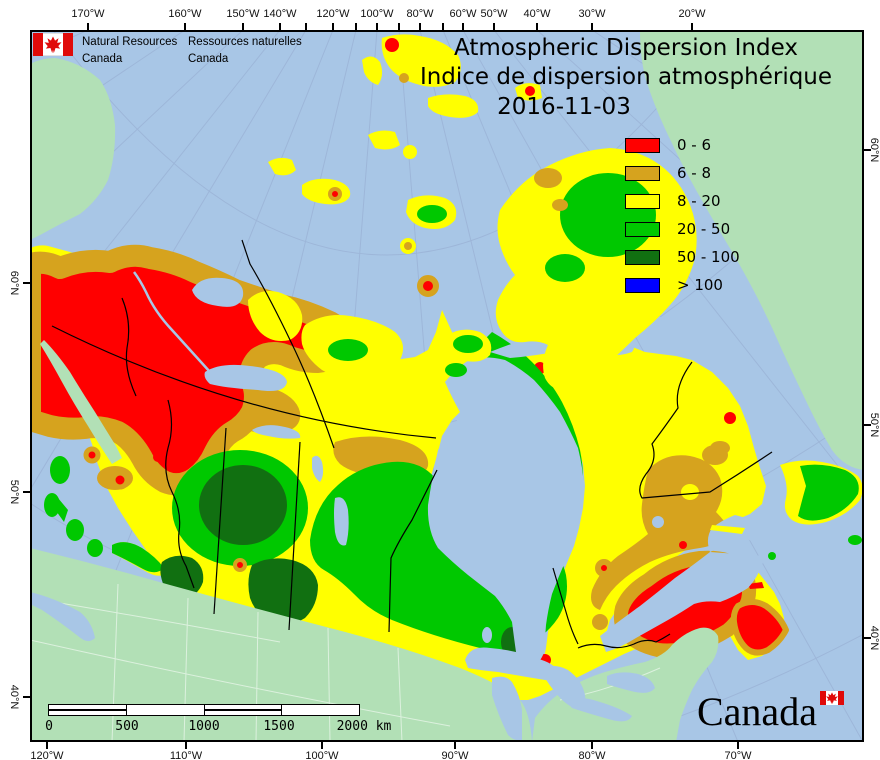 This screenshot has height=760, width=880. Describe the element at coordinates (73, 149) in the screenshot. I see `alaska` at that location.